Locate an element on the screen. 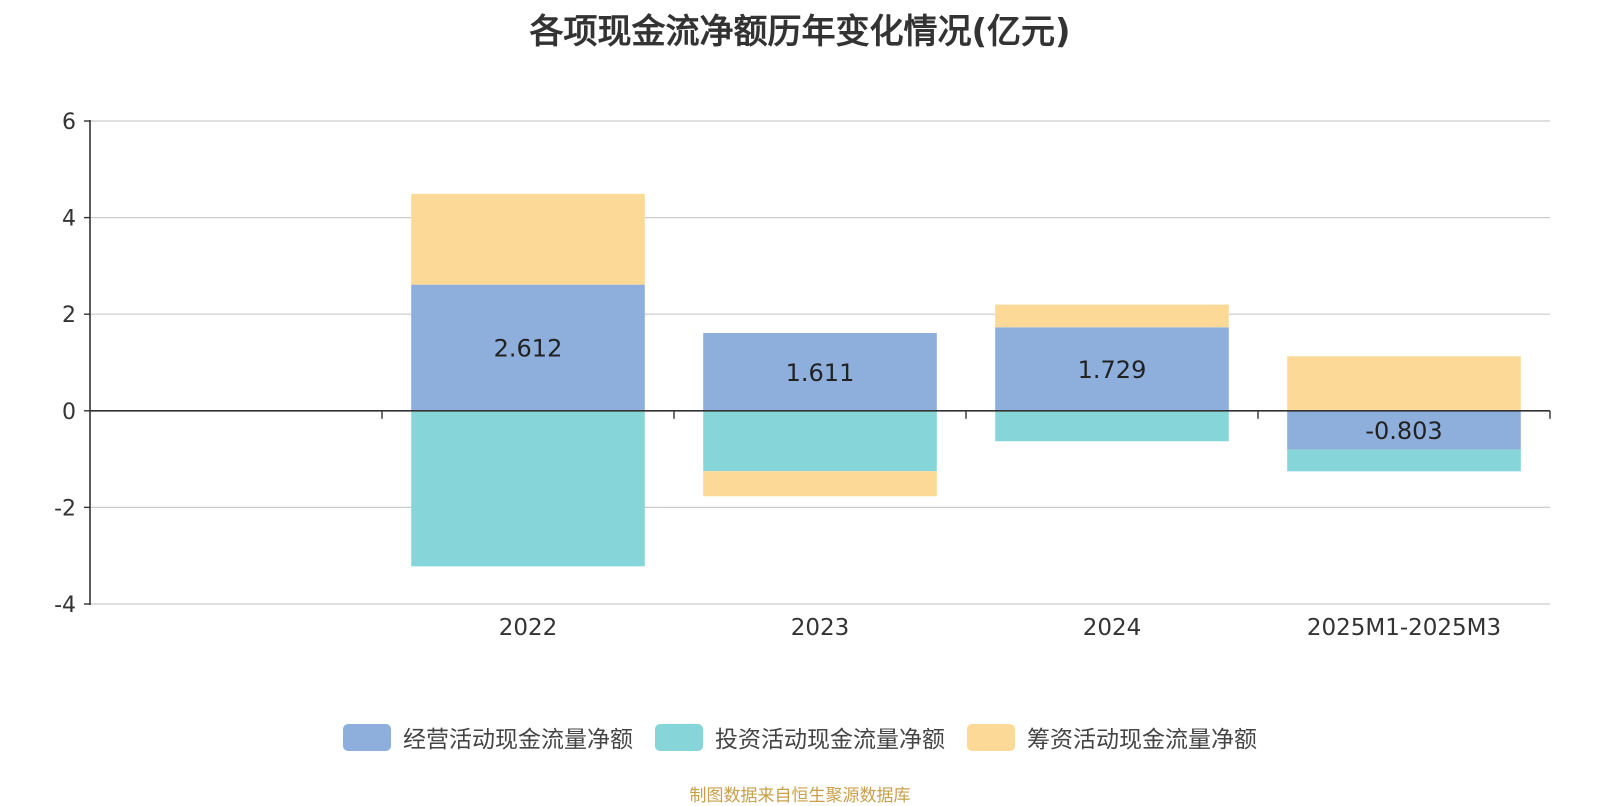 The width and height of the screenshot is (1600, 806). legend-label-2: 筹资活动现金流量净额 is located at coordinates (1142, 740).